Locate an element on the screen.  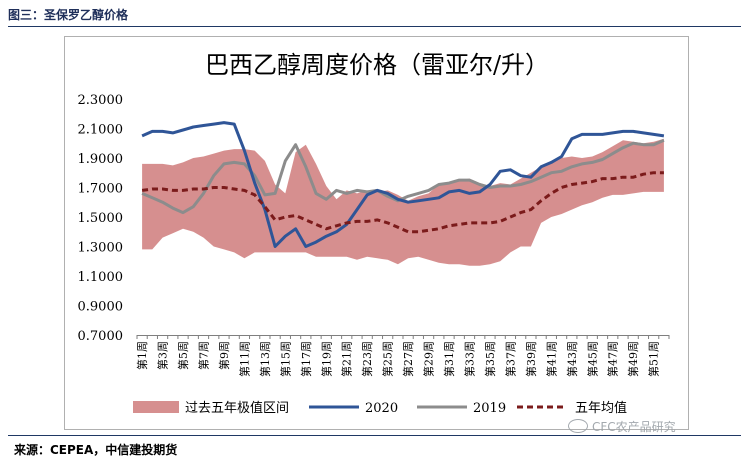
x-tick-label: 第45周 is located at coordinates (592, 359).